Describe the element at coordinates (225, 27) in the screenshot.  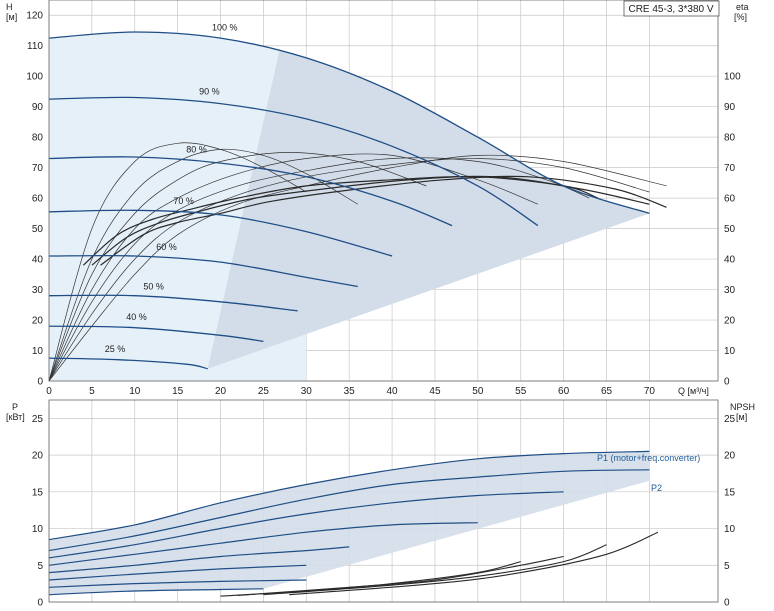
I see `speed-label: 100 %` at that location.